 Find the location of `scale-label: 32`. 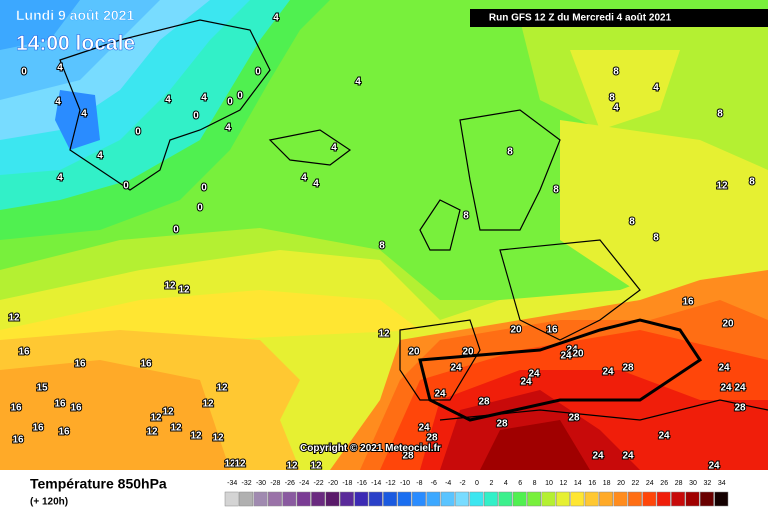

scale-label: 32 is located at coordinates (708, 483).